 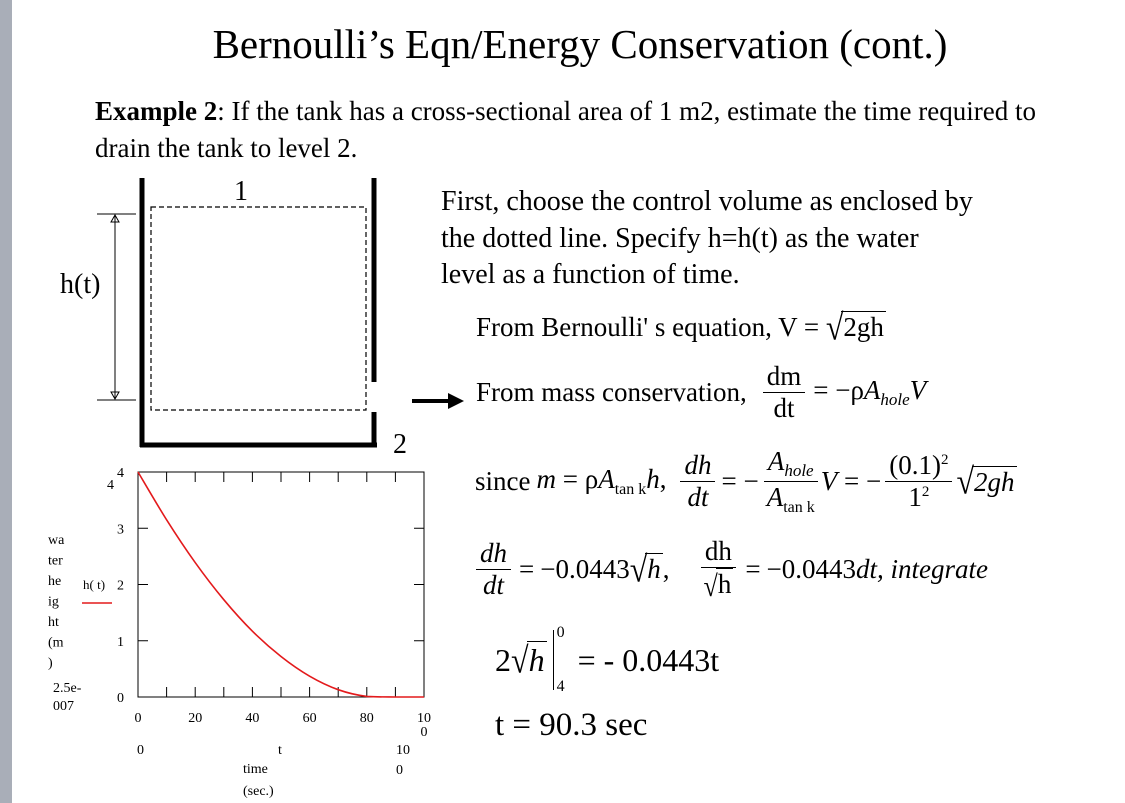 I want to click on ratio-tank-sub: tan k, so click(x=799, y=507).